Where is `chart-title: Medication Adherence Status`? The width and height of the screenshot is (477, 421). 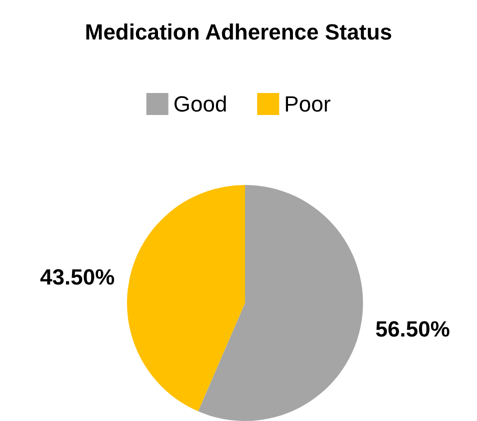
chart-title: Medication Adherence Status is located at coordinates (238, 32).